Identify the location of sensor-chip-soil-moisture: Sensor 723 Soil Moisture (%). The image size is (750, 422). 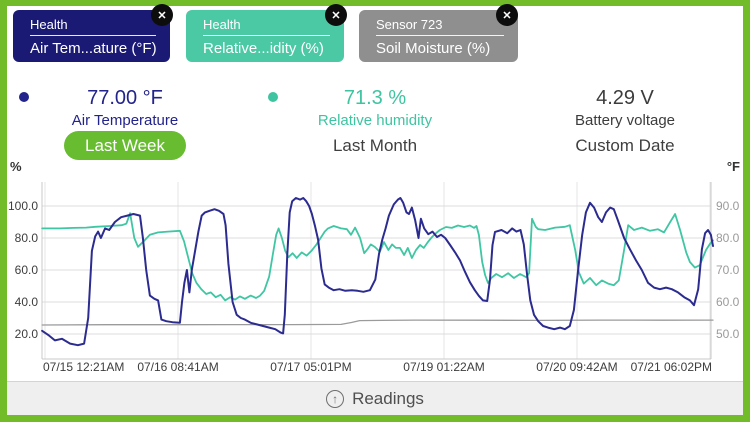
(438, 36).